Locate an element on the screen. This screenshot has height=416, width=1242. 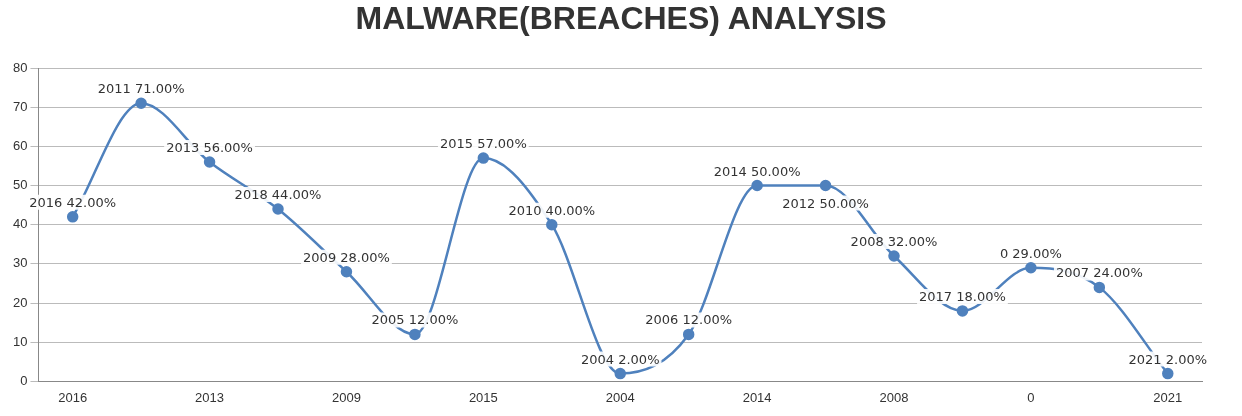
x-tick-label: 2021 is located at coordinates (1168, 397).